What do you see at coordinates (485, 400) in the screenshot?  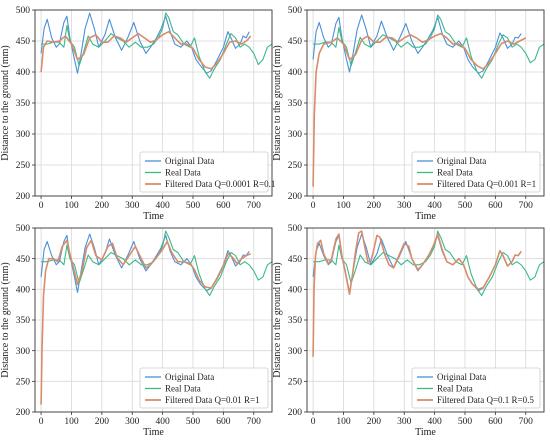 I see `legend-label: Filtered Data Q=0.1 R=0.5` at bounding box center [485, 400].